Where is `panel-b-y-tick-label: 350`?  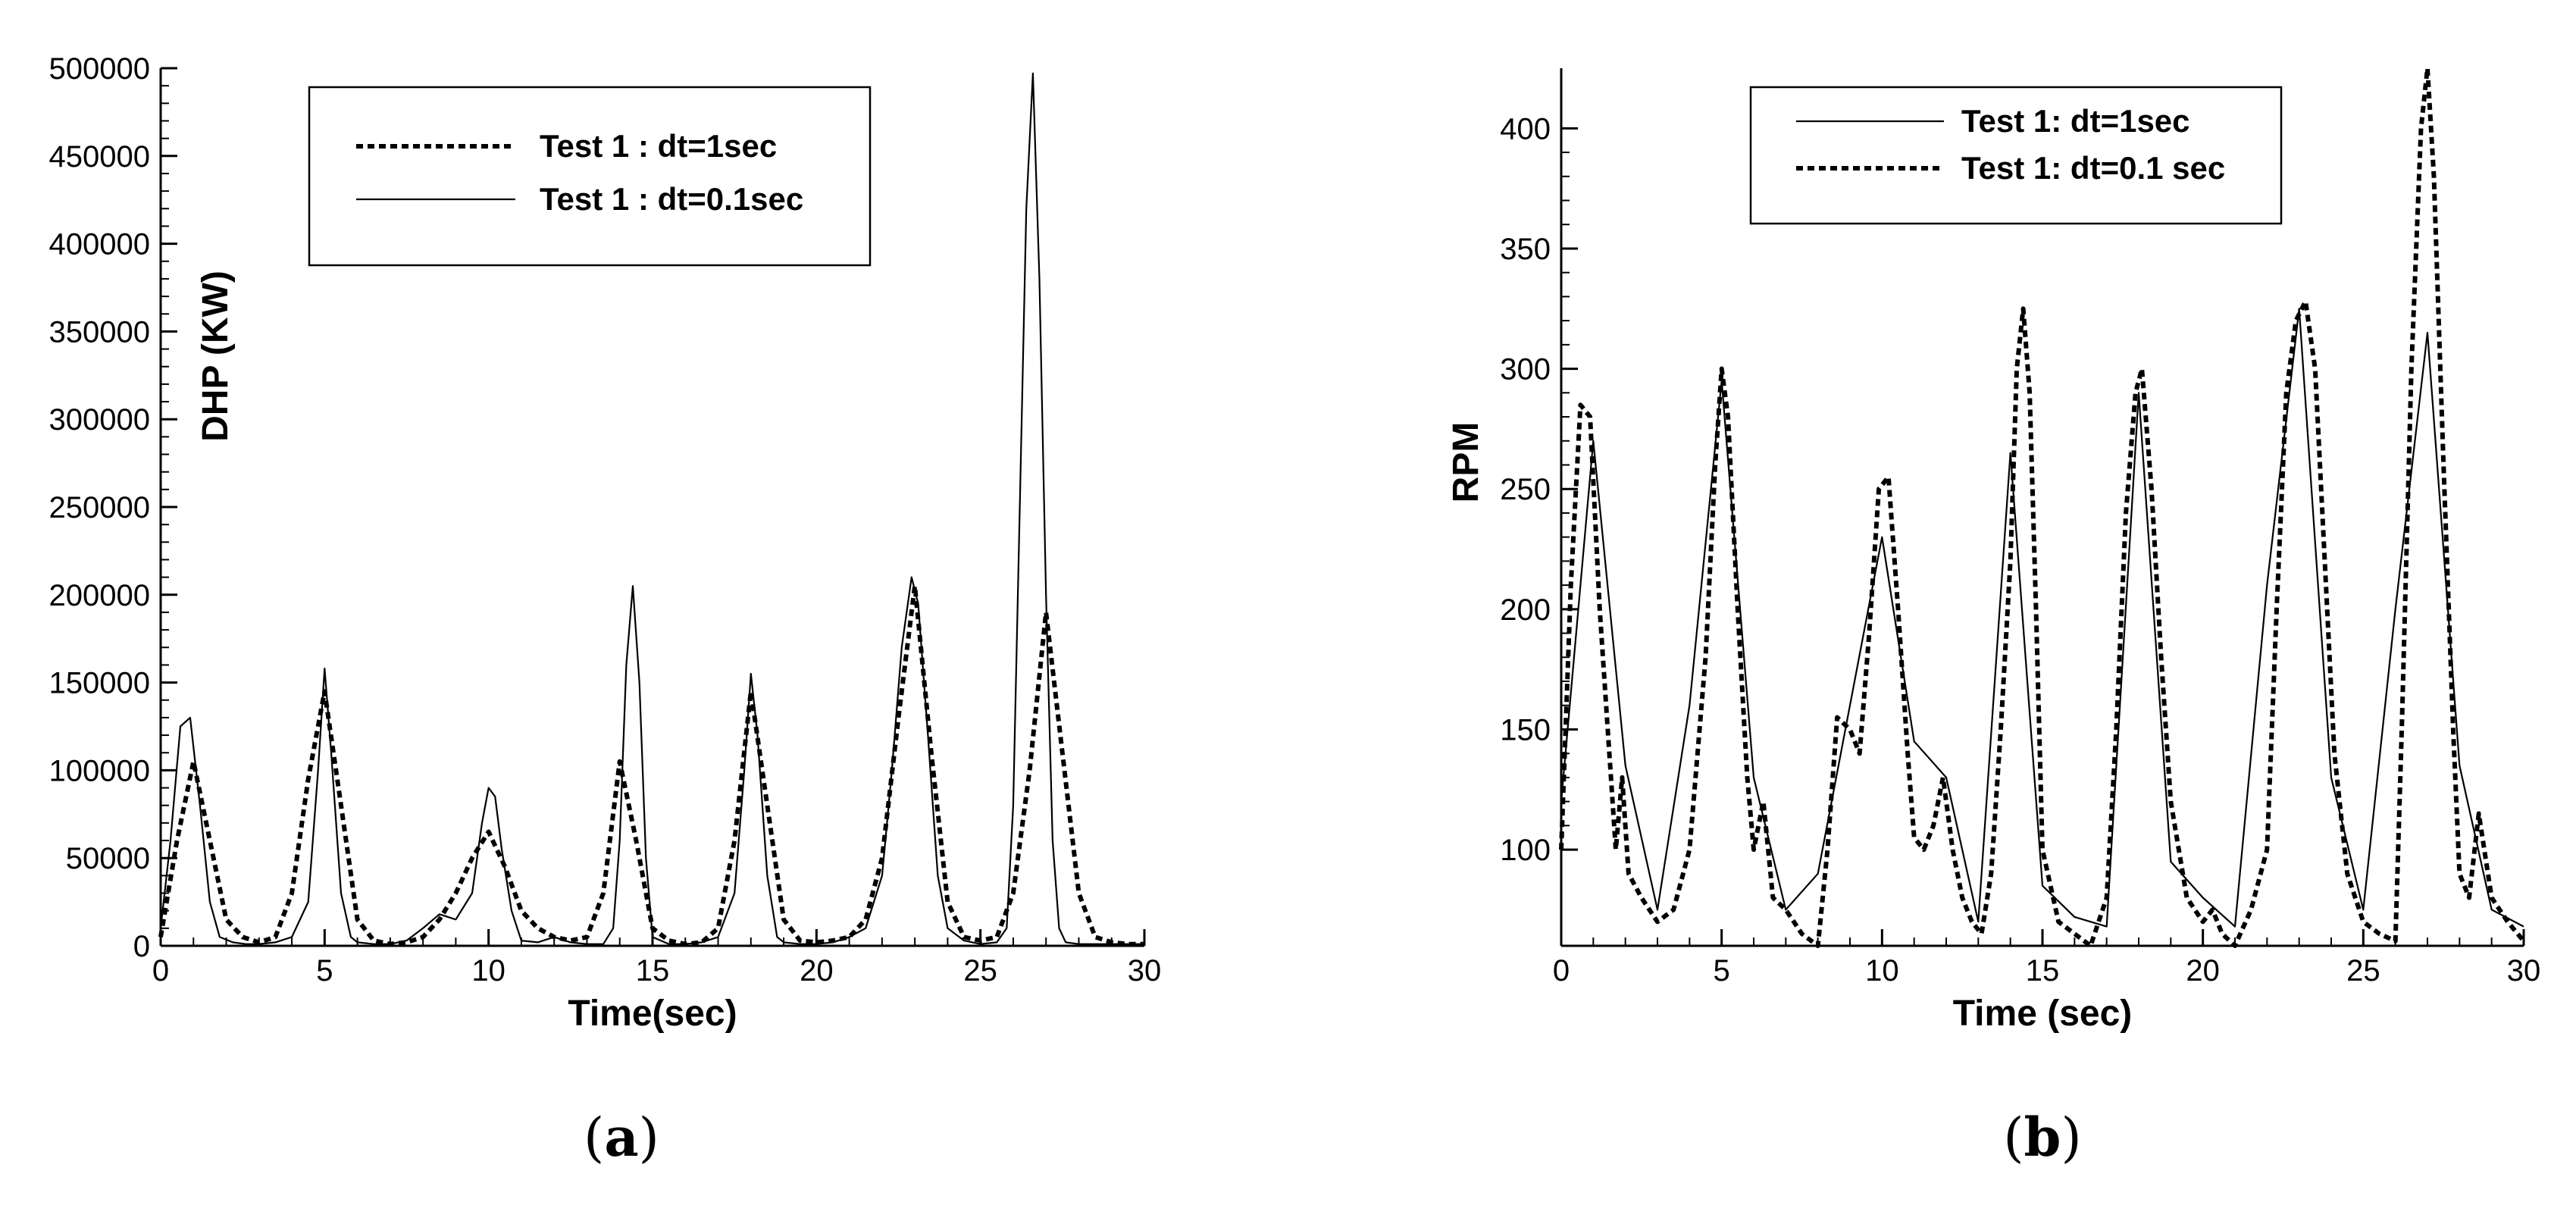
panel-b-y-tick-label: 350 is located at coordinates (1525, 250).